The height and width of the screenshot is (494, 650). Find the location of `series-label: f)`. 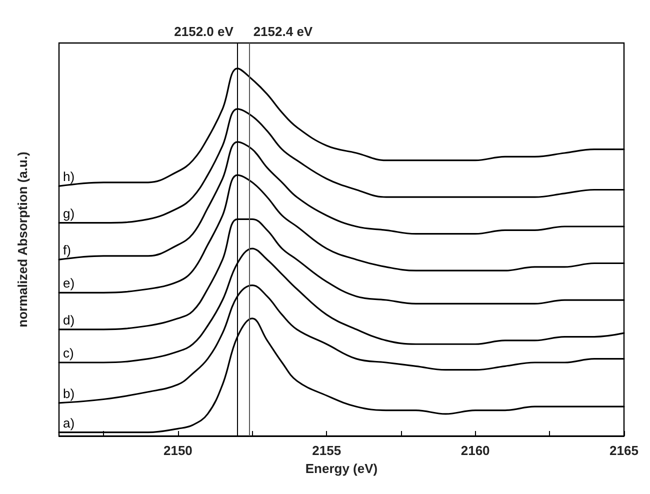

series-label: f) is located at coordinates (67, 250).